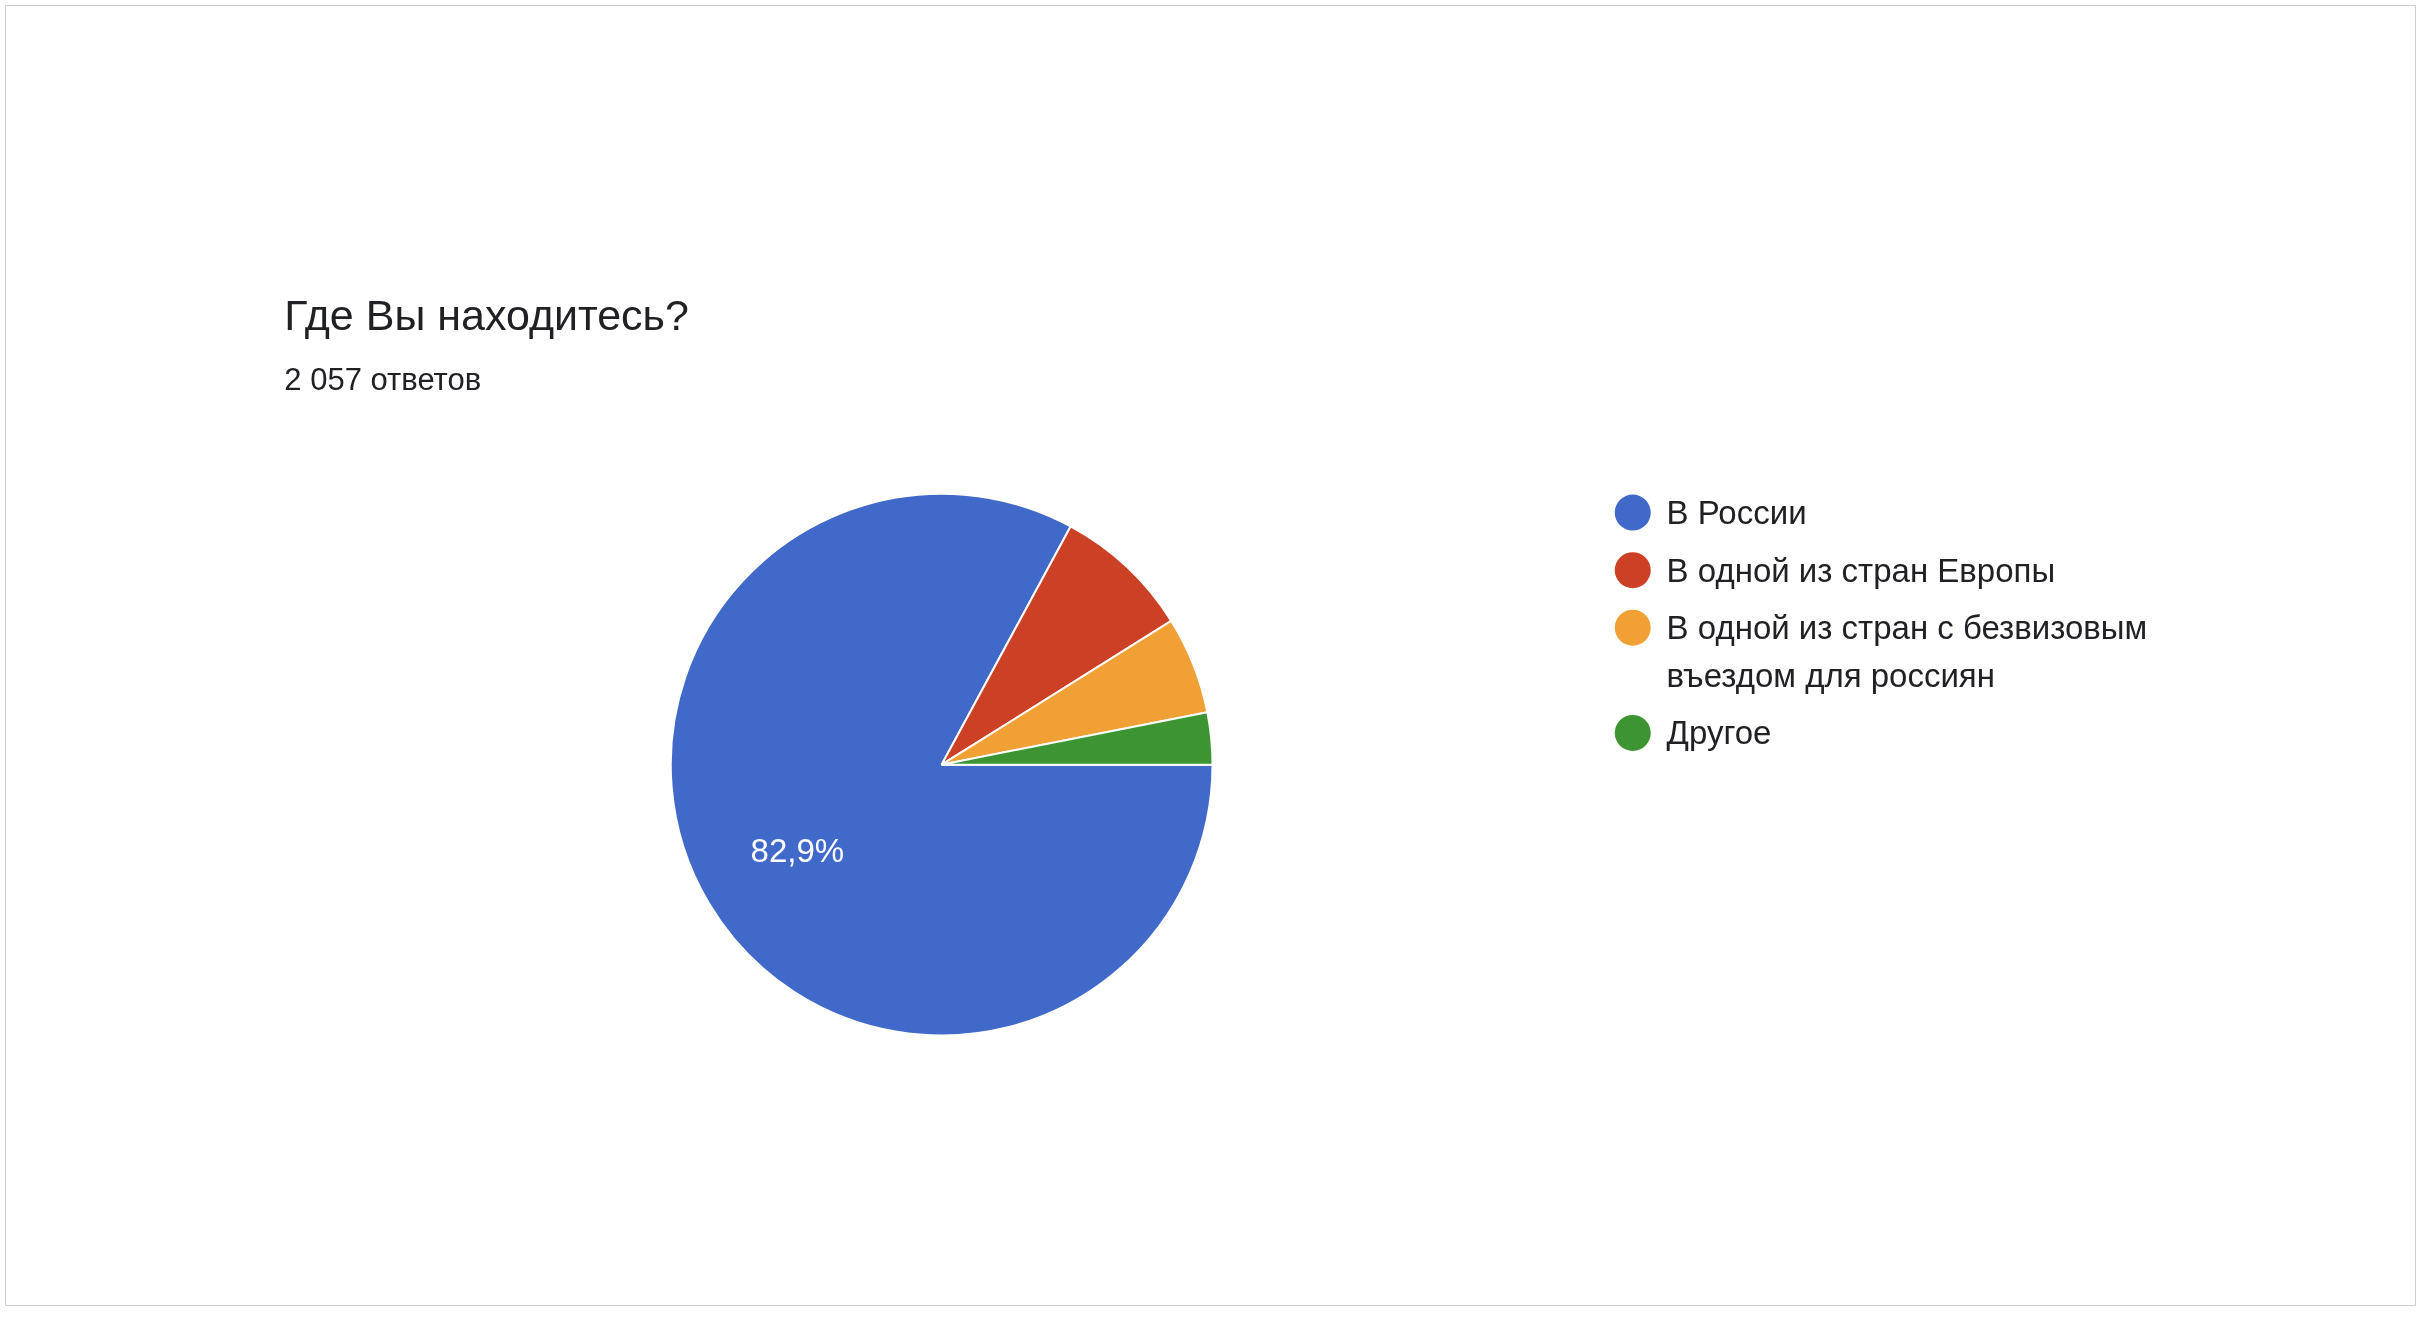 The height and width of the screenshot is (1320, 2428). I want to click on legend-label: В одной из стран Европы, so click(1861, 570).